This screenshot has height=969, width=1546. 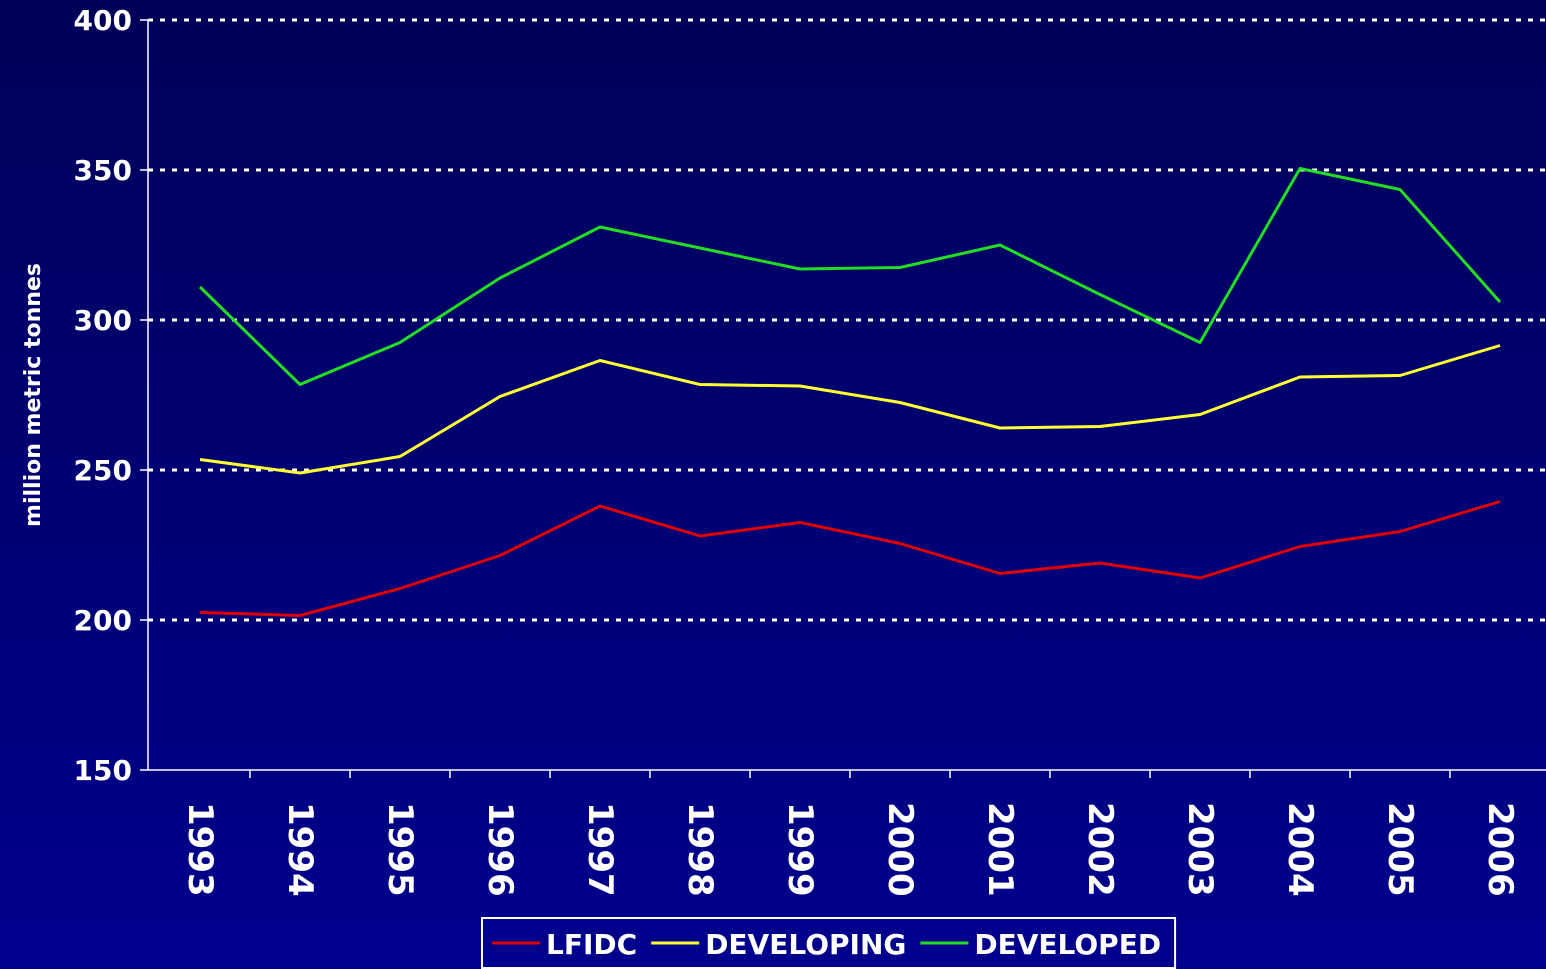 What do you see at coordinates (33, 395) in the screenshot?
I see `y-axis-label: million metric tonnes` at bounding box center [33, 395].